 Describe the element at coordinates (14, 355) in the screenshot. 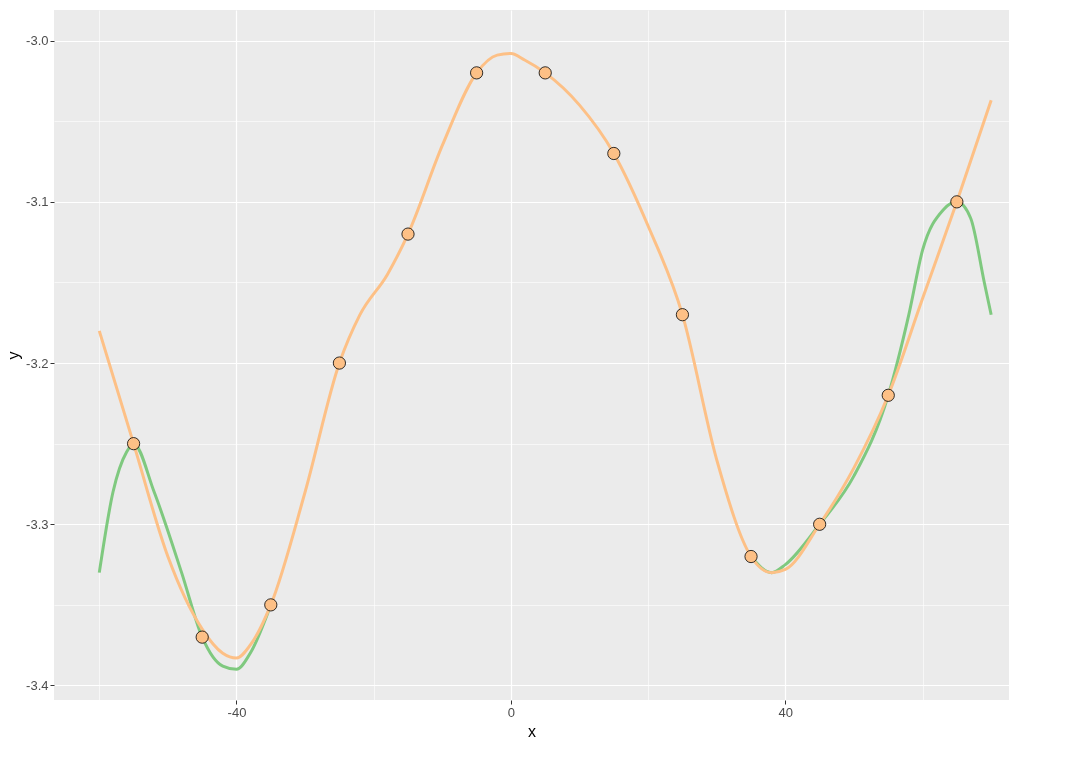

I see `y-axis-title: y` at that location.